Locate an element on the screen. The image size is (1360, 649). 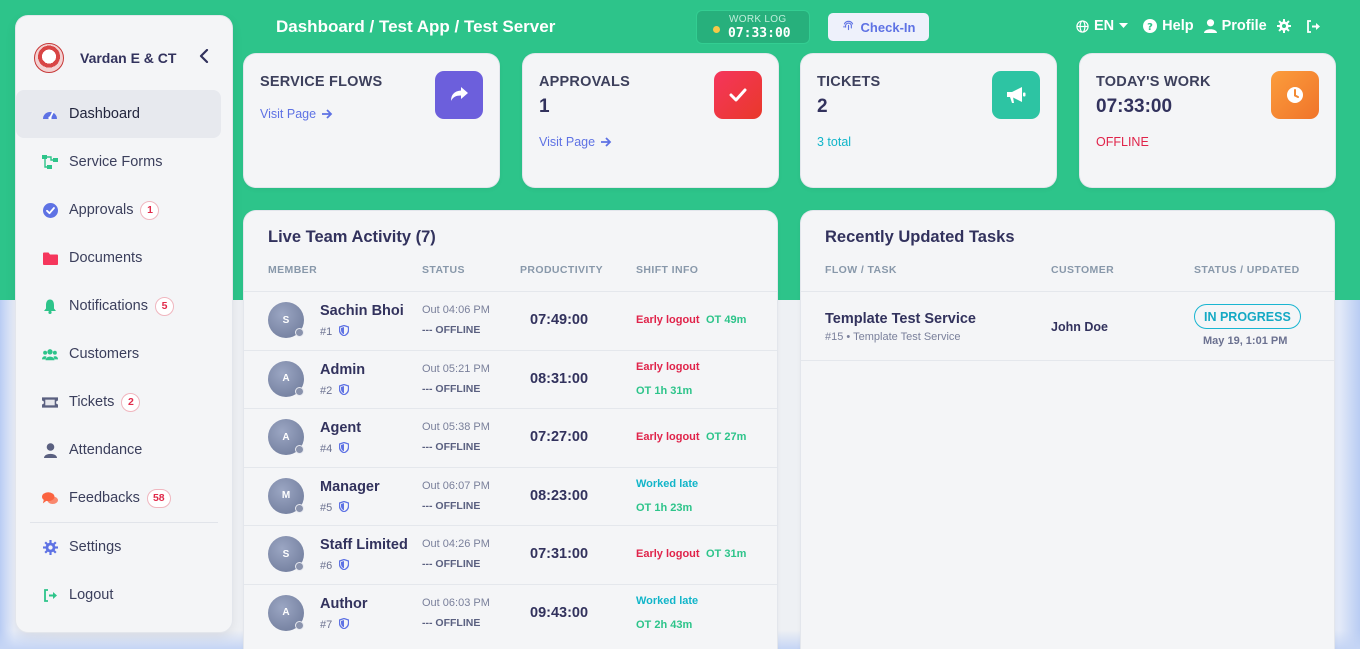
member-name: Sachin Bhoi is located at coordinates (362, 311).